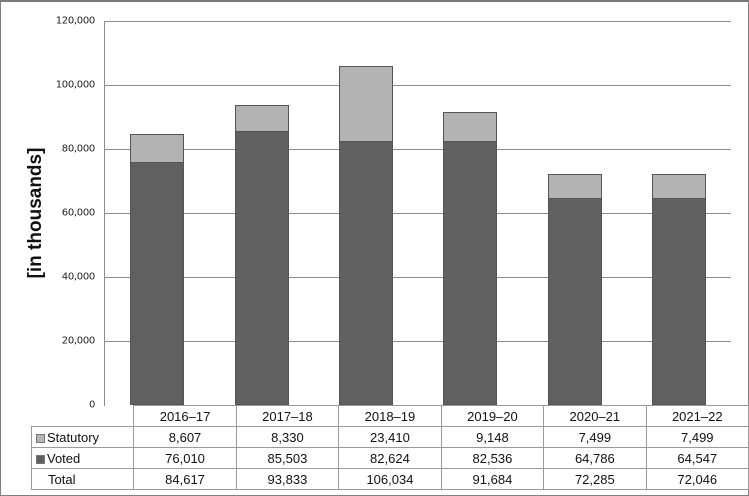 Image resolution: width=749 pixels, height=496 pixels. Describe the element at coordinates (697, 458) in the screenshot. I see `table-cell: 64,547` at that location.